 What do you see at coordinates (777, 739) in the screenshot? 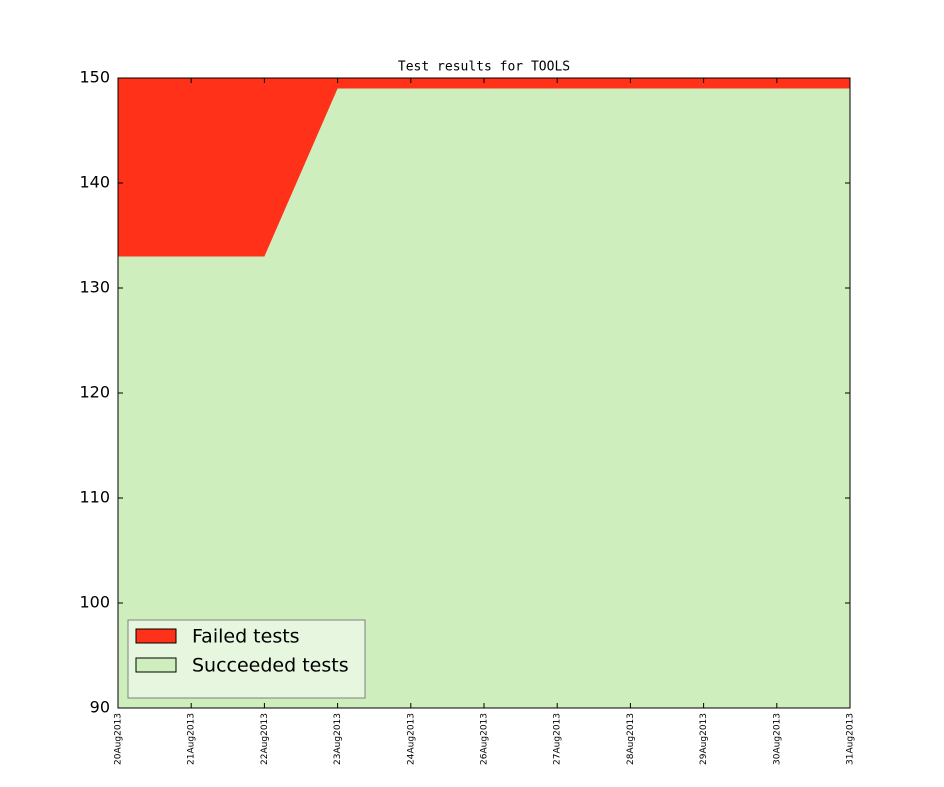
I see `x-tick-label: 30Aug2013` at bounding box center [777, 739].